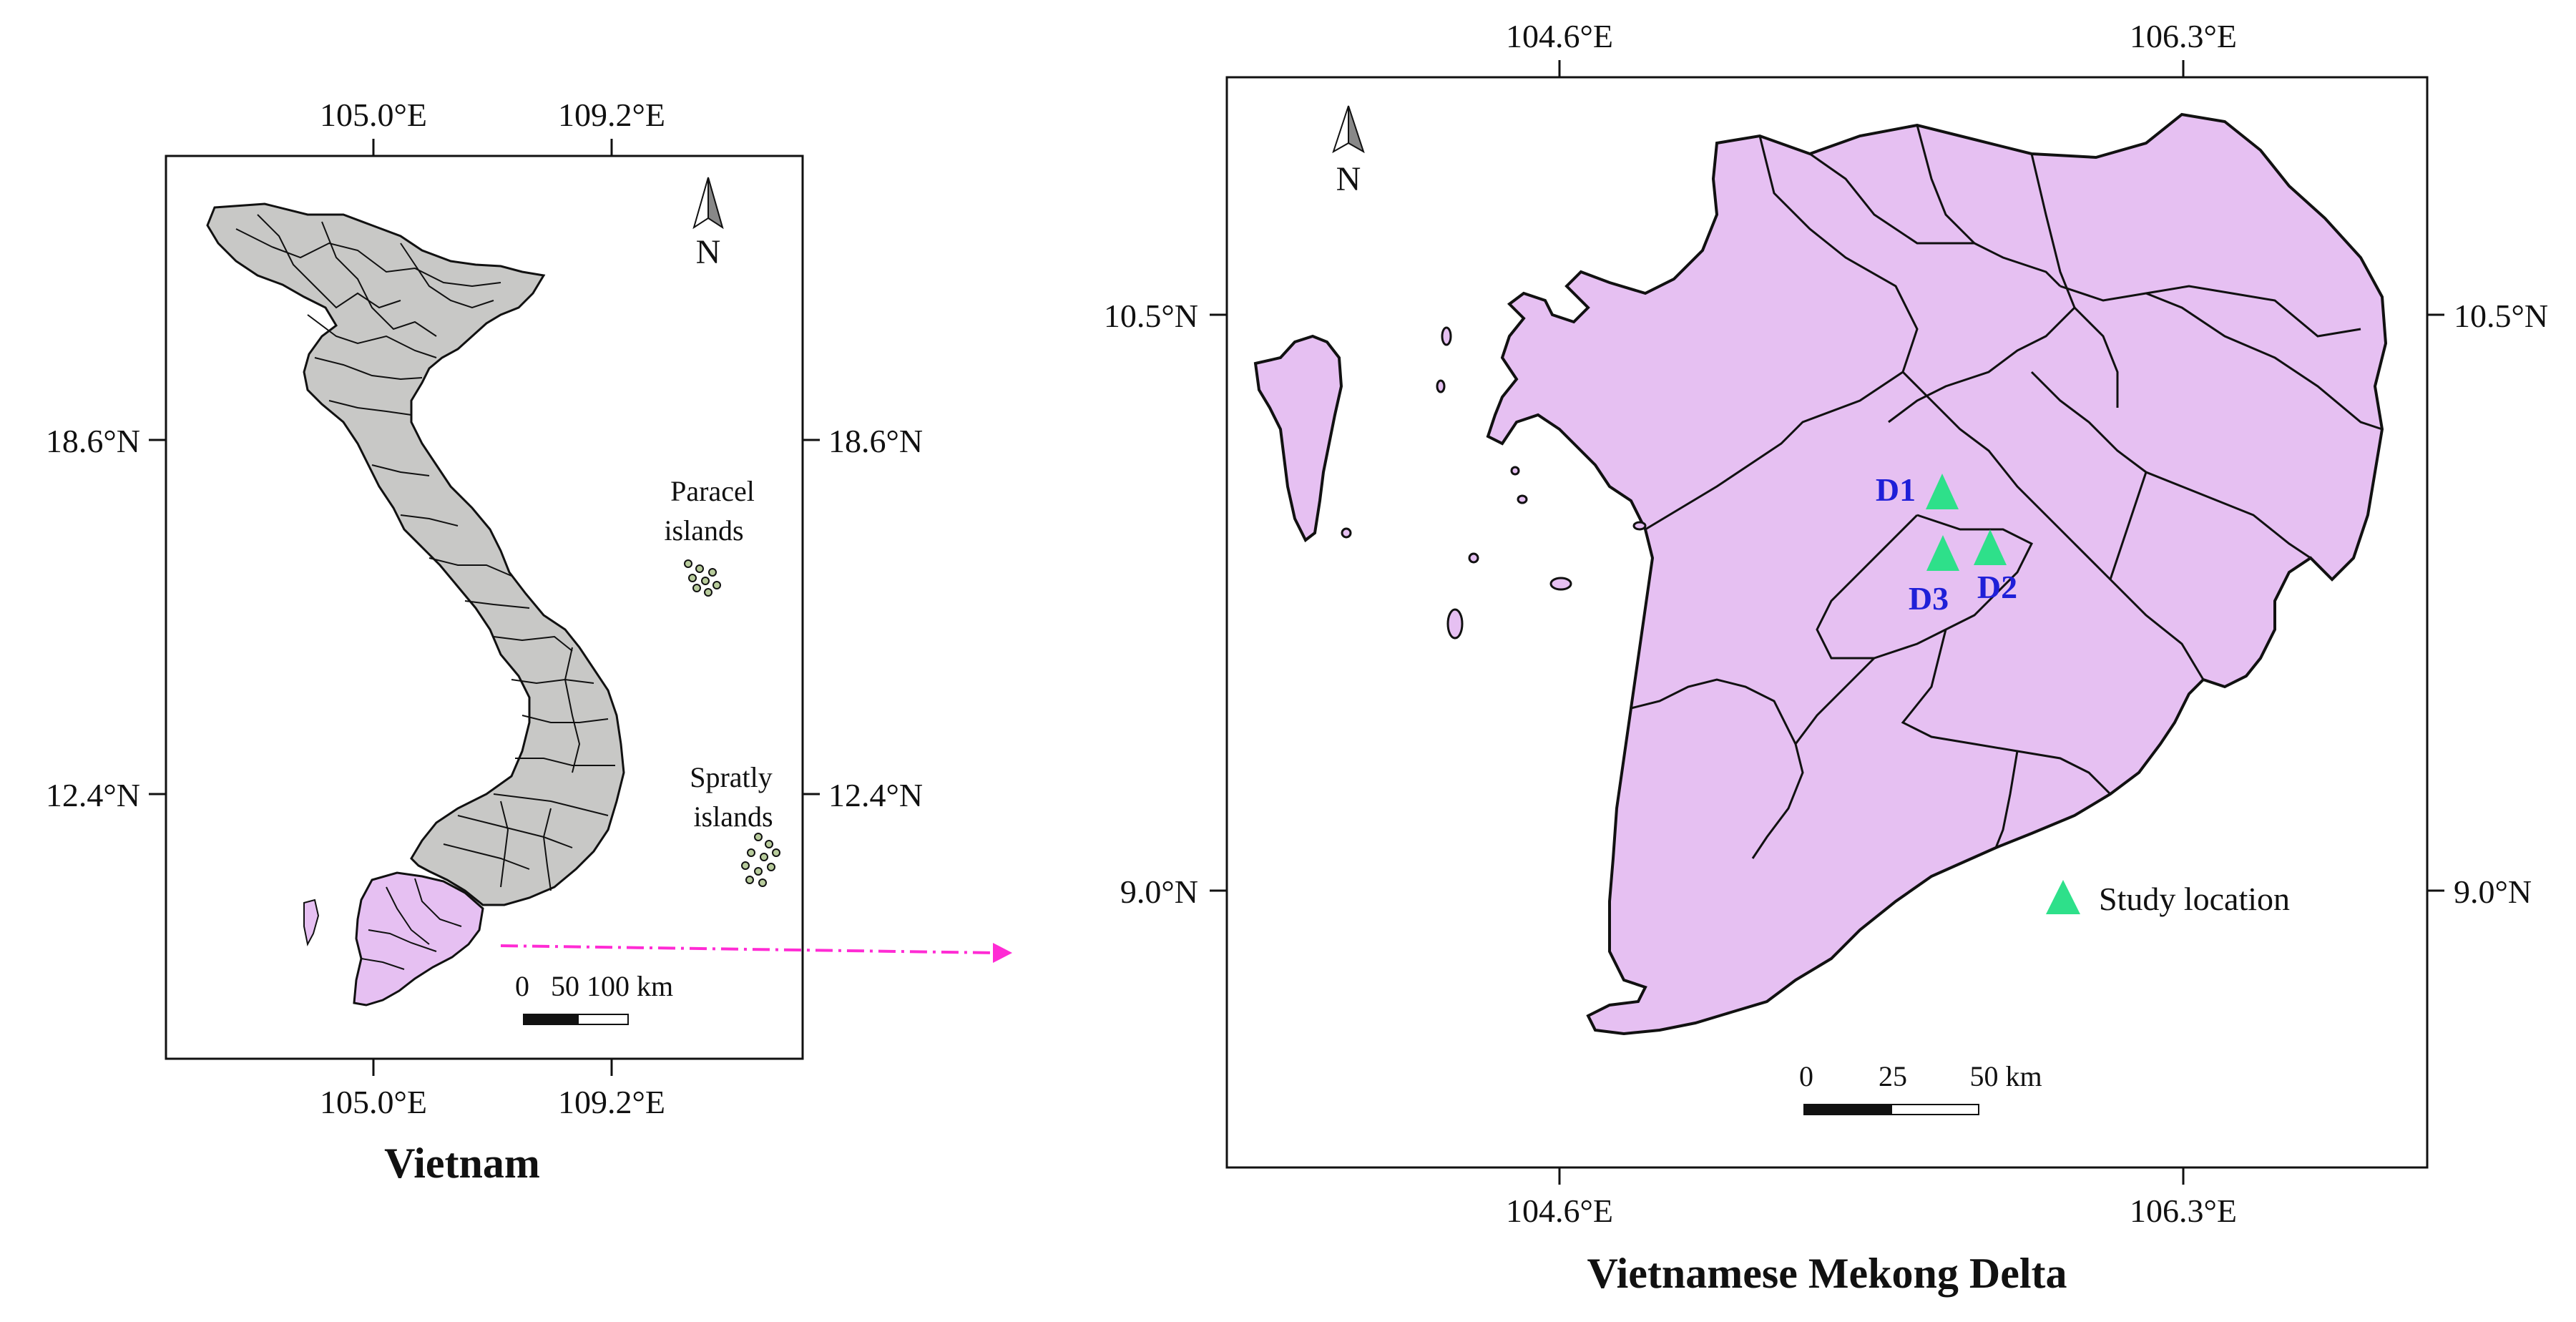 The image size is (2576, 1322). What do you see at coordinates (1348, 129) in the screenshot?
I see `mekong-north-arrow-icon` at bounding box center [1348, 129].